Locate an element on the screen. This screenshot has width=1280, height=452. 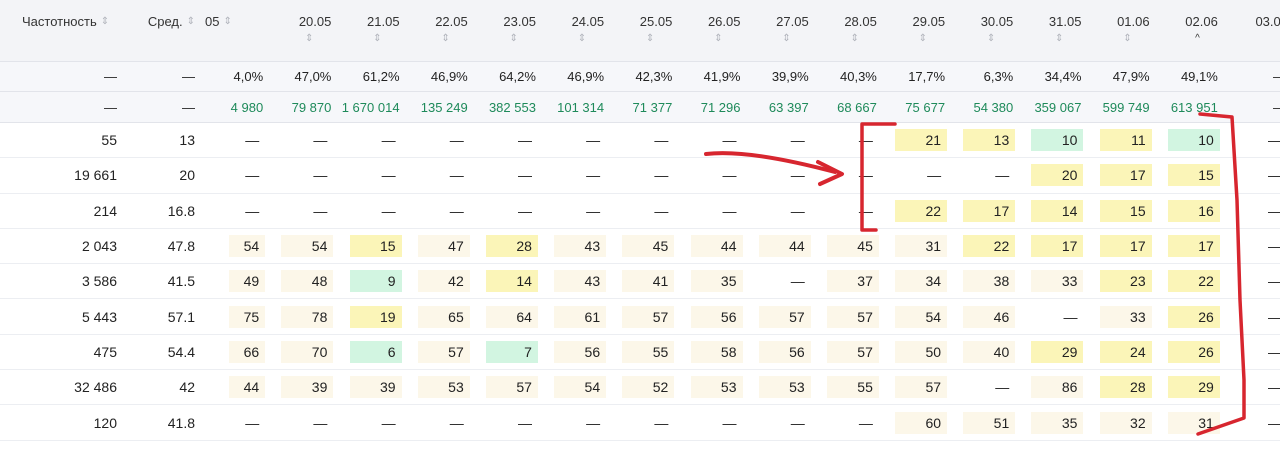
header-date: 27.05 ⇕ is located at coordinates (782, 31).